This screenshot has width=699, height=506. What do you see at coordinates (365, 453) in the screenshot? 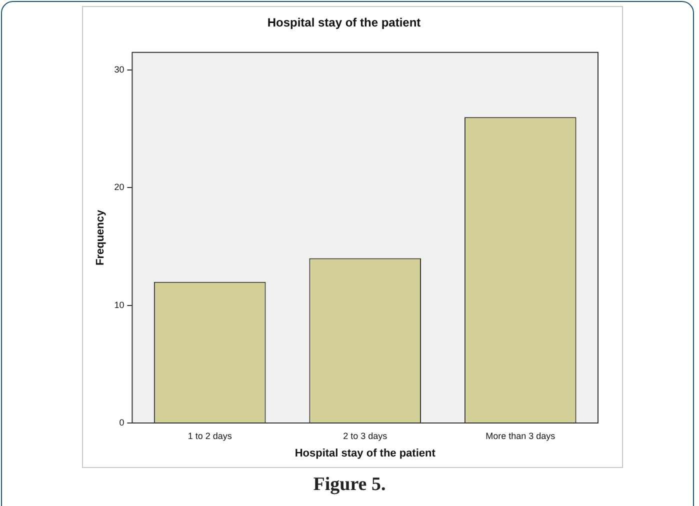
I see `x-axis-title: Hospital stay of the patient` at bounding box center [365, 453].